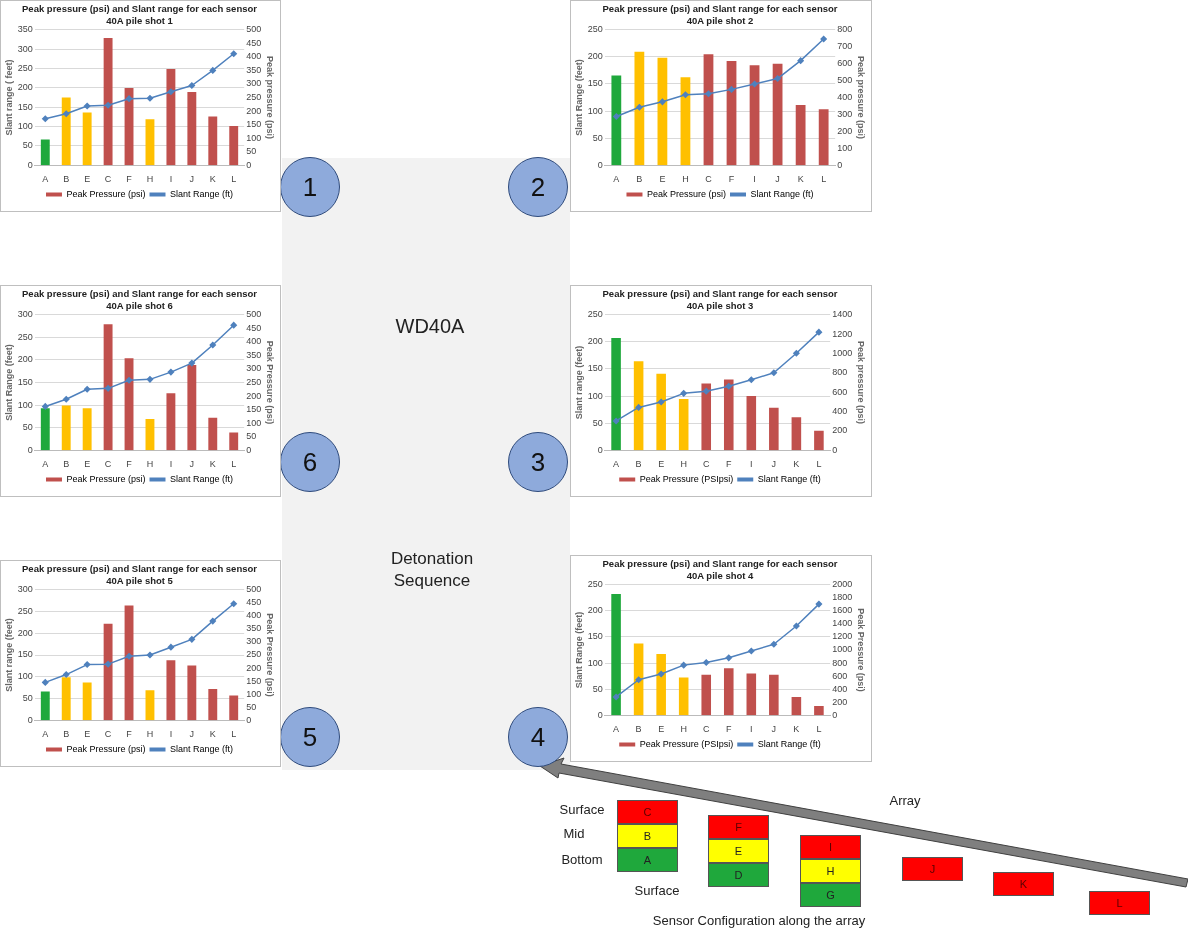 This screenshot has width=1188, height=930. What do you see at coordinates (595, 662) in the screenshot?
I see `y-tick-label: 100` at bounding box center [595, 662].